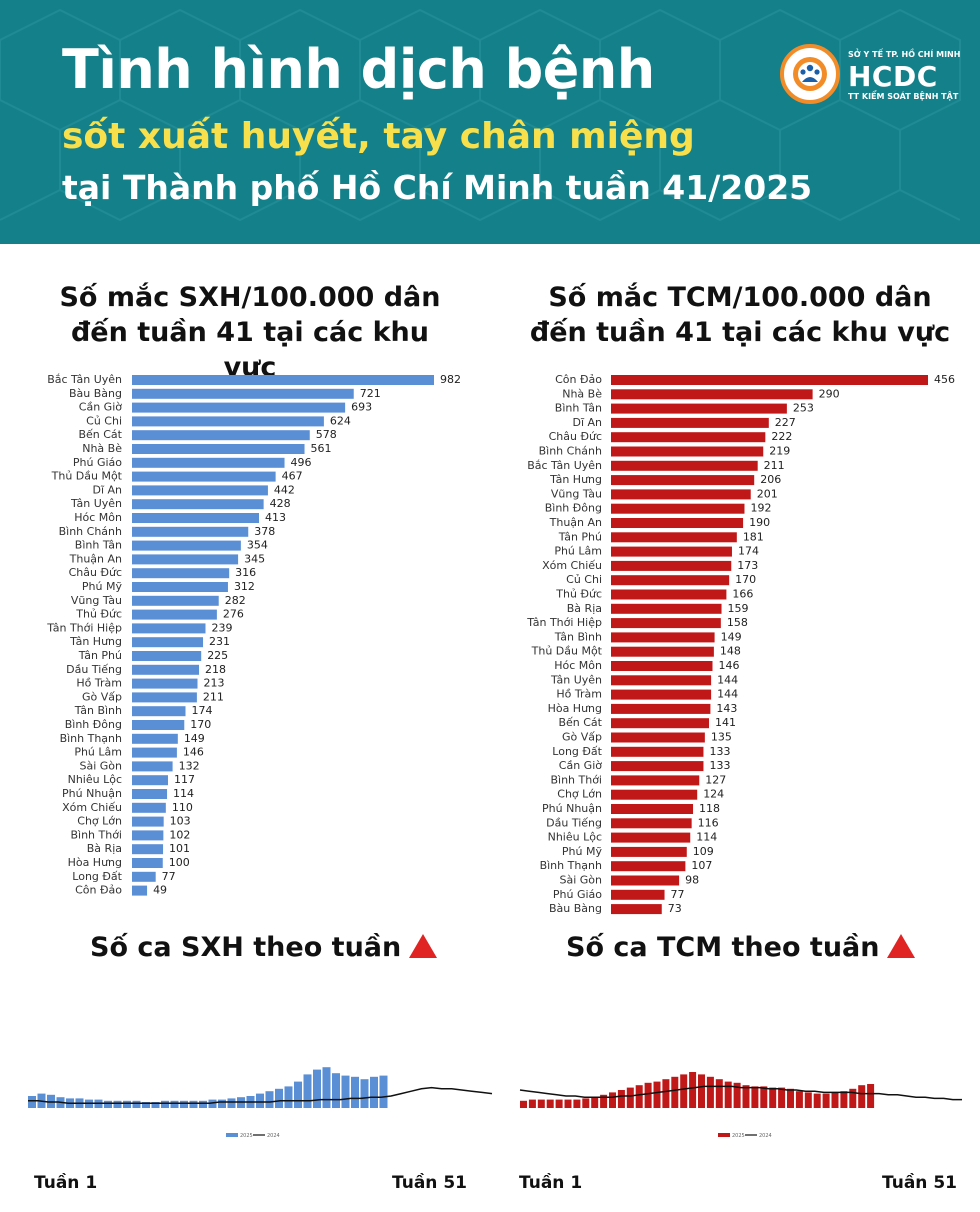 The image size is (980, 1212). What do you see at coordinates (84, 379) in the screenshot?
I see `sxh-rate-category-label: Bắc Tân Uyên` at bounding box center [84, 379].